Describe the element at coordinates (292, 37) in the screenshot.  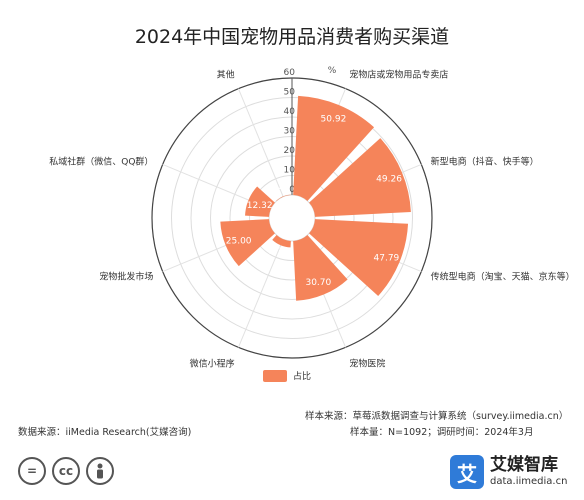
I see `chart-title: 2024年中国宠物用品消费者购买渠道` at that location.